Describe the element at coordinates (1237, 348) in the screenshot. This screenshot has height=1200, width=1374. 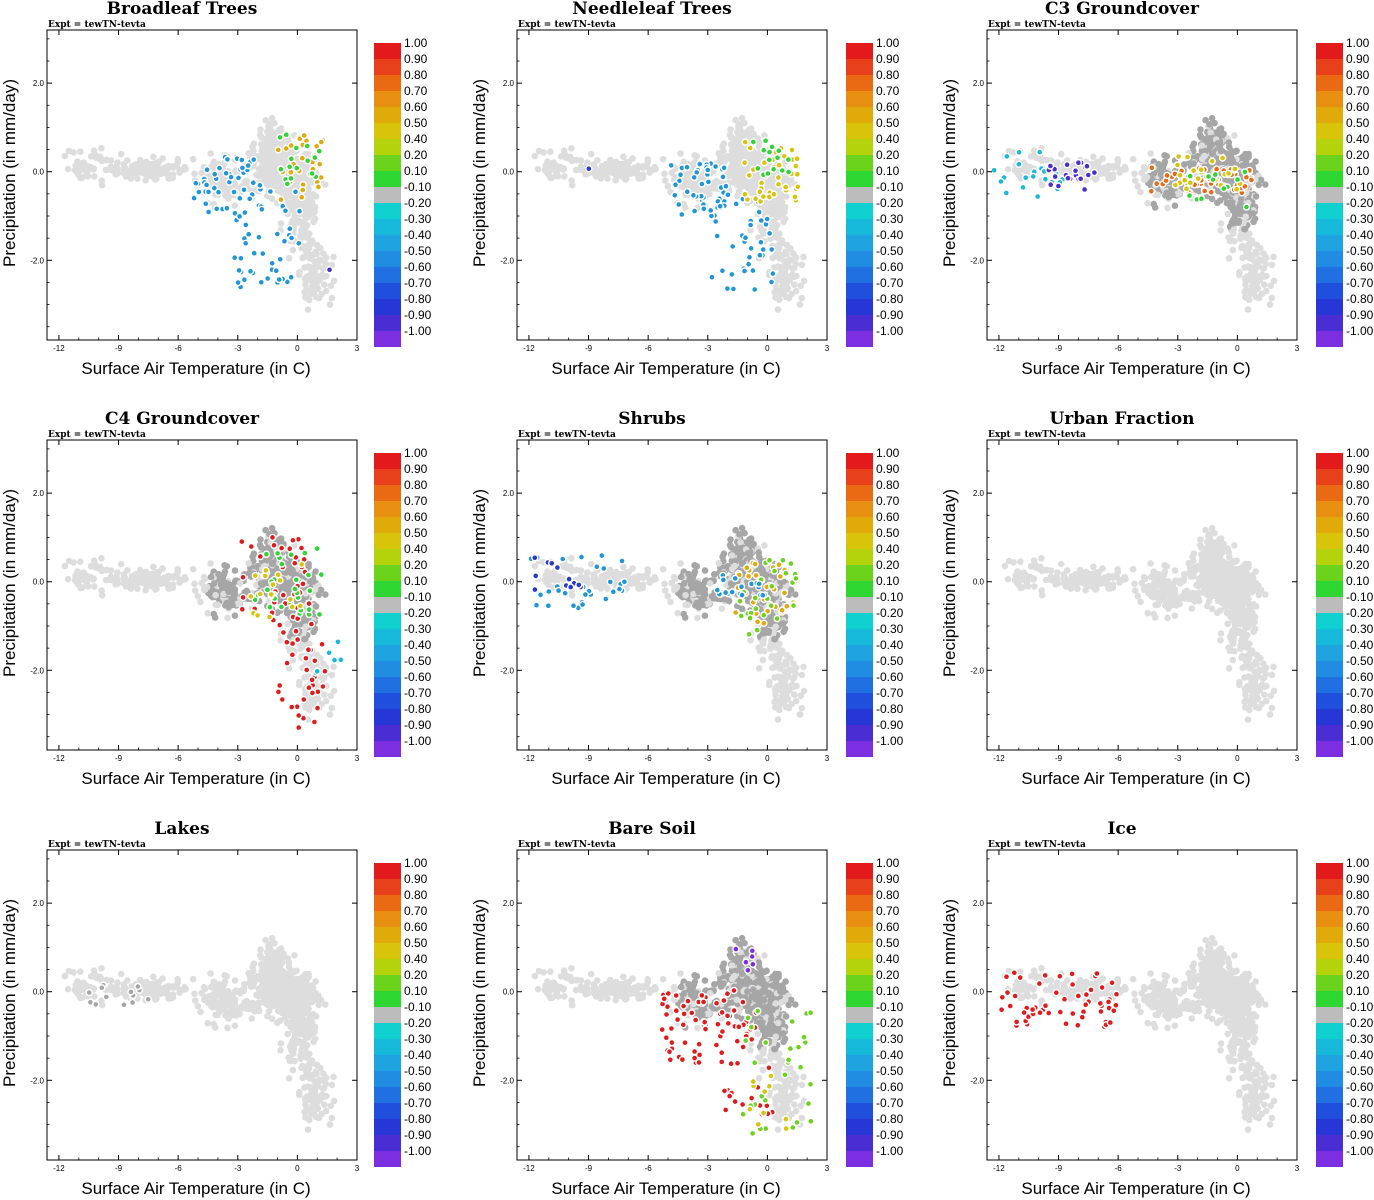
I see `x-tick-label: 0` at that location.